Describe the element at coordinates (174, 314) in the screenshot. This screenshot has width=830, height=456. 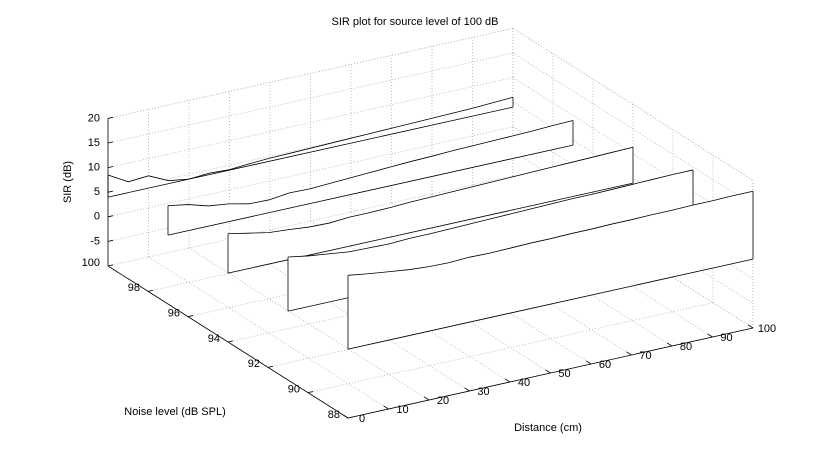
I see `y-tick-label: 96` at that location.